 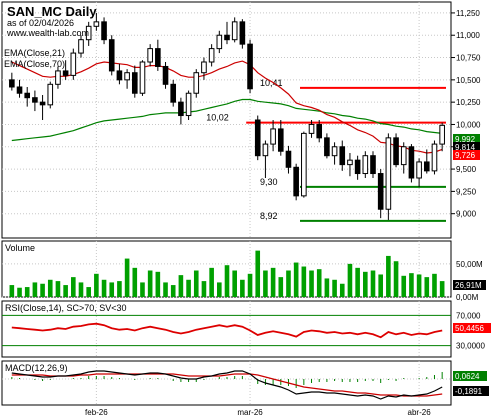 I want to click on volume-tick-label: 0,00M, so click(x=467, y=297).